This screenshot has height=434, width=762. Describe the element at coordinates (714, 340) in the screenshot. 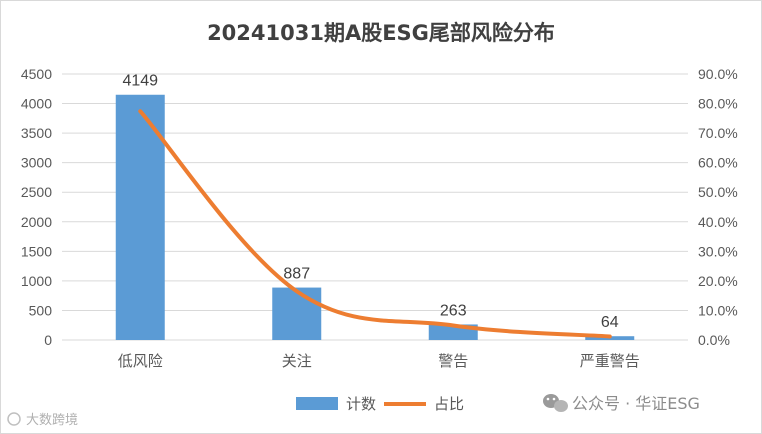

I see `right-tick-label: 0.0%` at that location.